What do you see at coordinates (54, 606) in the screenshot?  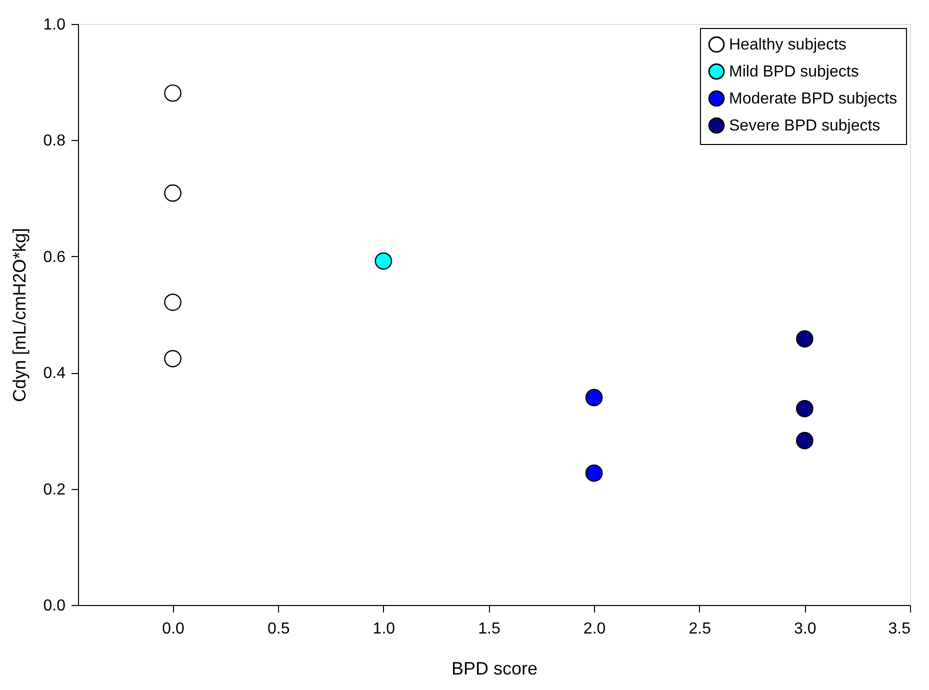 I see `y-tick-label: 0.0` at bounding box center [54, 606].